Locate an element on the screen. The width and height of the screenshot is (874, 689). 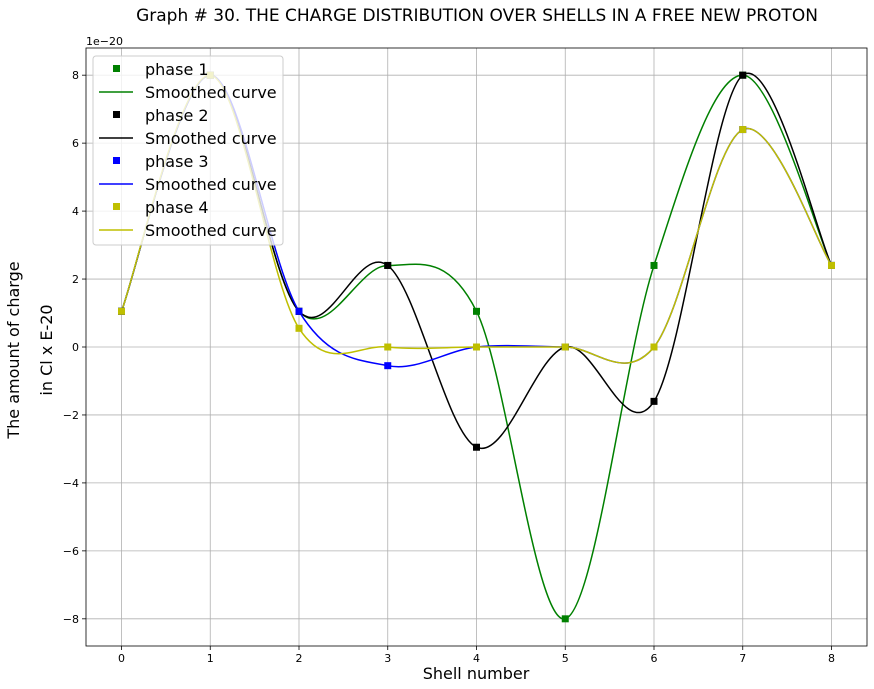
y-axis-ticks: −8 −6 −4 −2 0 2 4 6 8 is located at coordinates (74, 347).